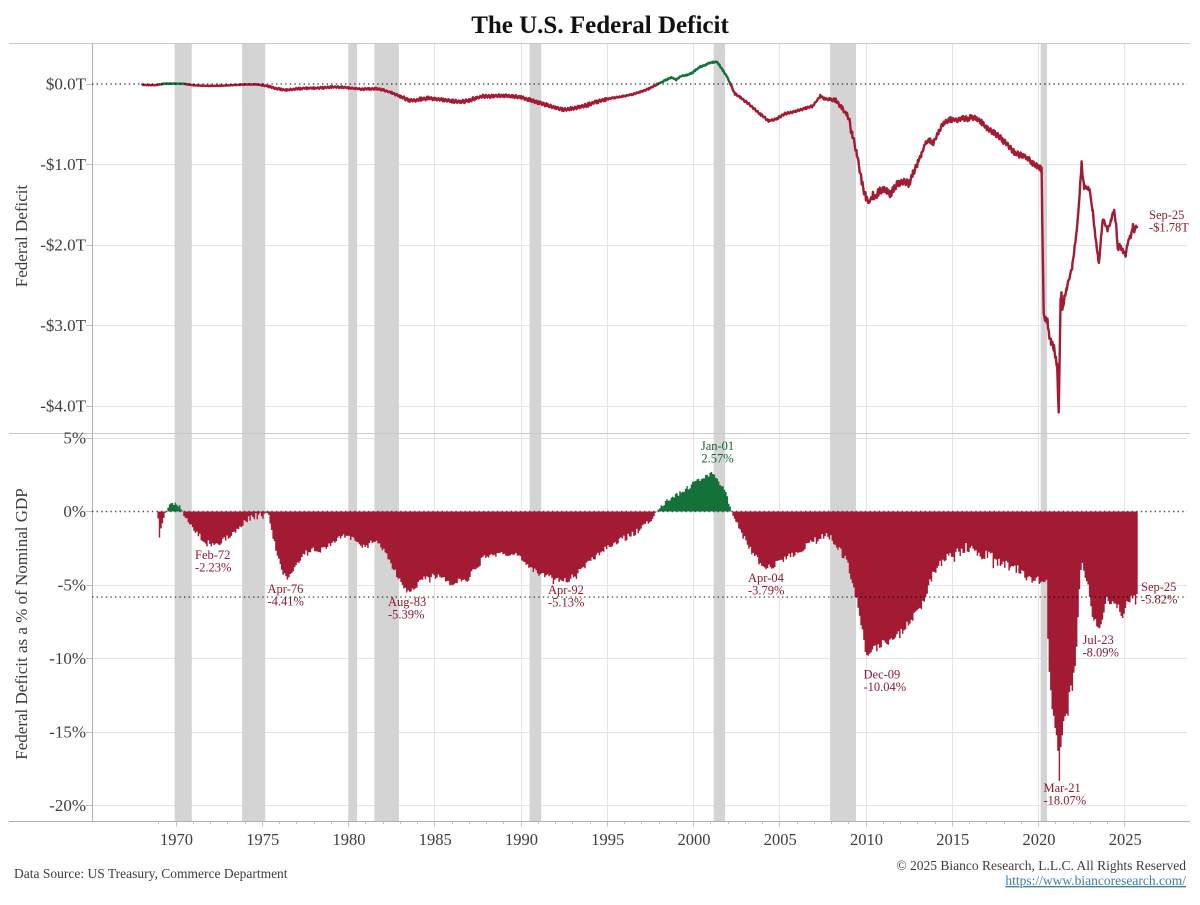 This screenshot has width=1200, height=905. Describe the element at coordinates (67, 805) in the screenshot. I see `svg-text: -20%` at that location.